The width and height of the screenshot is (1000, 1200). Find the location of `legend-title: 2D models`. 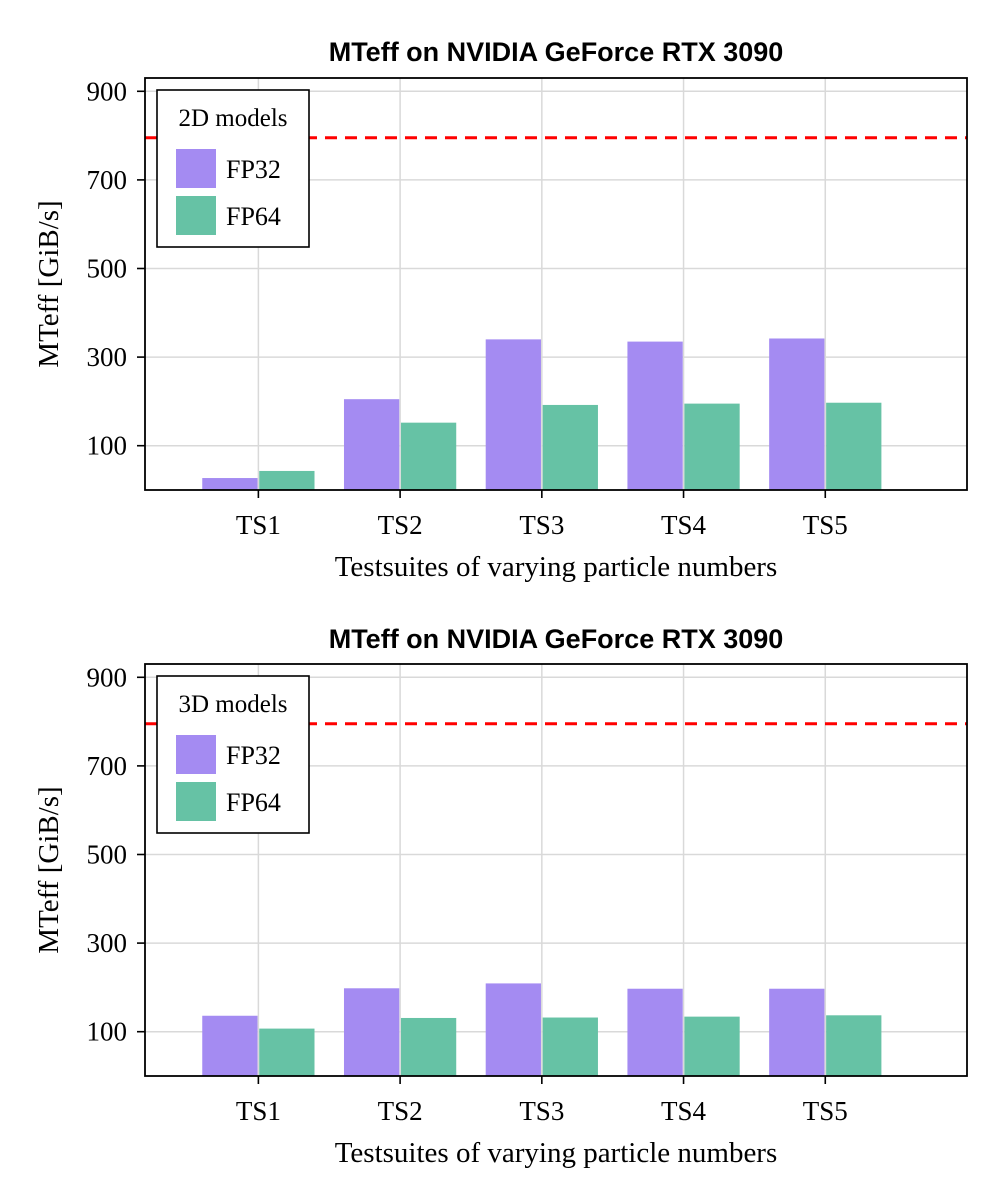

legend-title: 2D models is located at coordinates (232, 118).